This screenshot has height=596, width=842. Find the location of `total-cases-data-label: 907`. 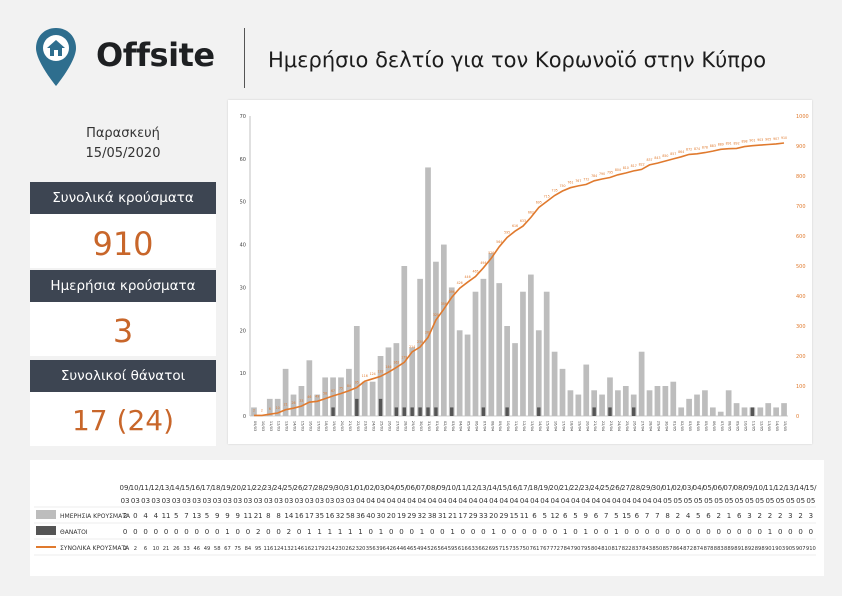

total-cases-data-label: 907 is located at coordinates (776, 139).